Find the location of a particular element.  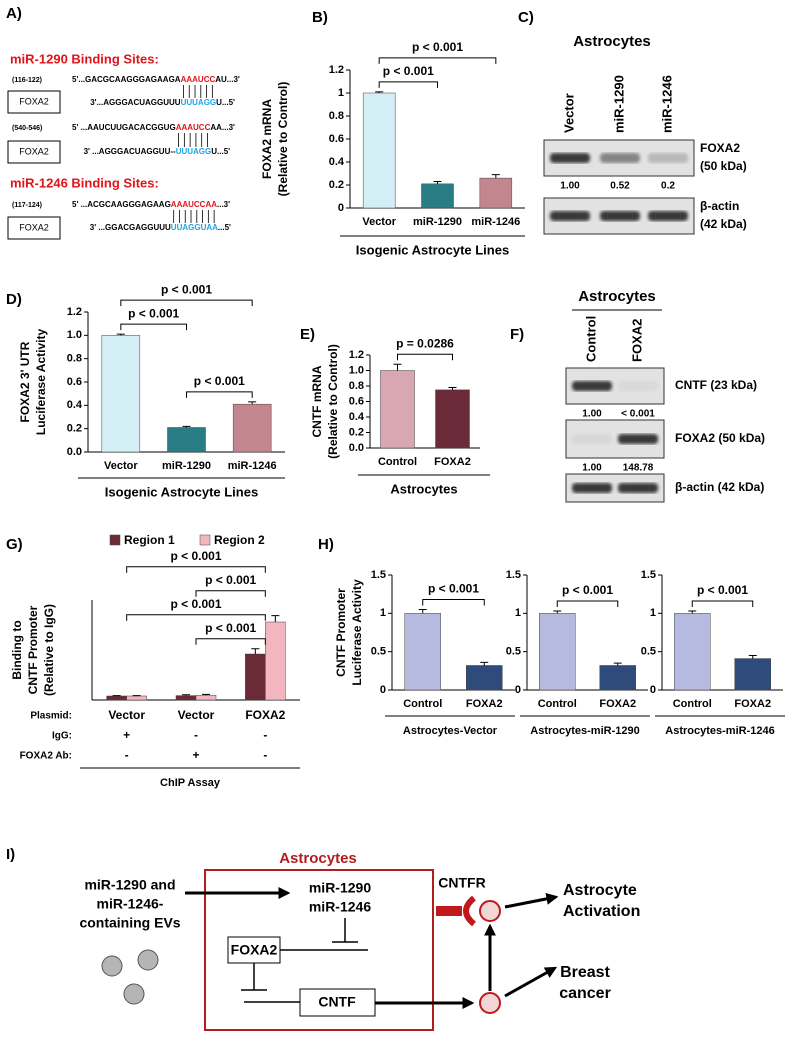

panel-label: D) is located at coordinates (14, 299).